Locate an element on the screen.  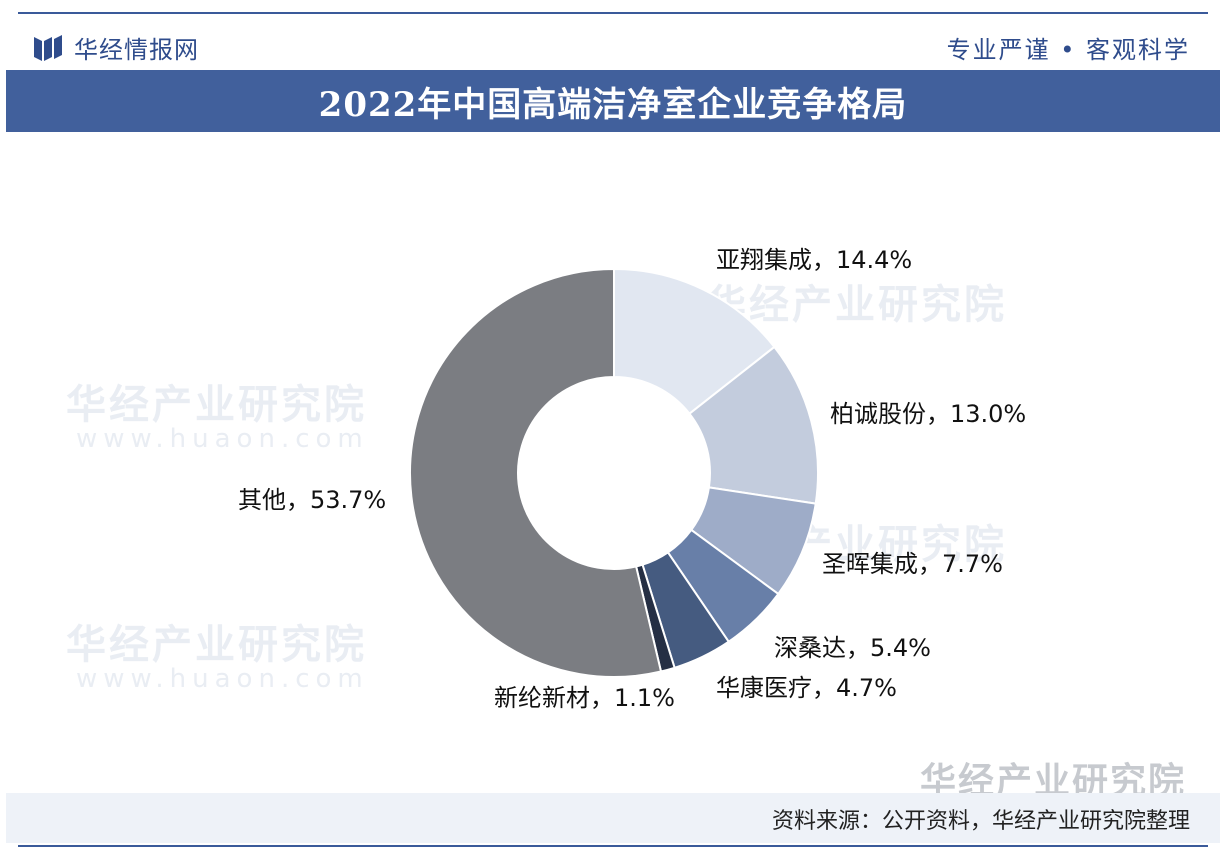
source-note: 资料来源：公开资料，华经产业研究院整理 is located at coordinates (980, 821).